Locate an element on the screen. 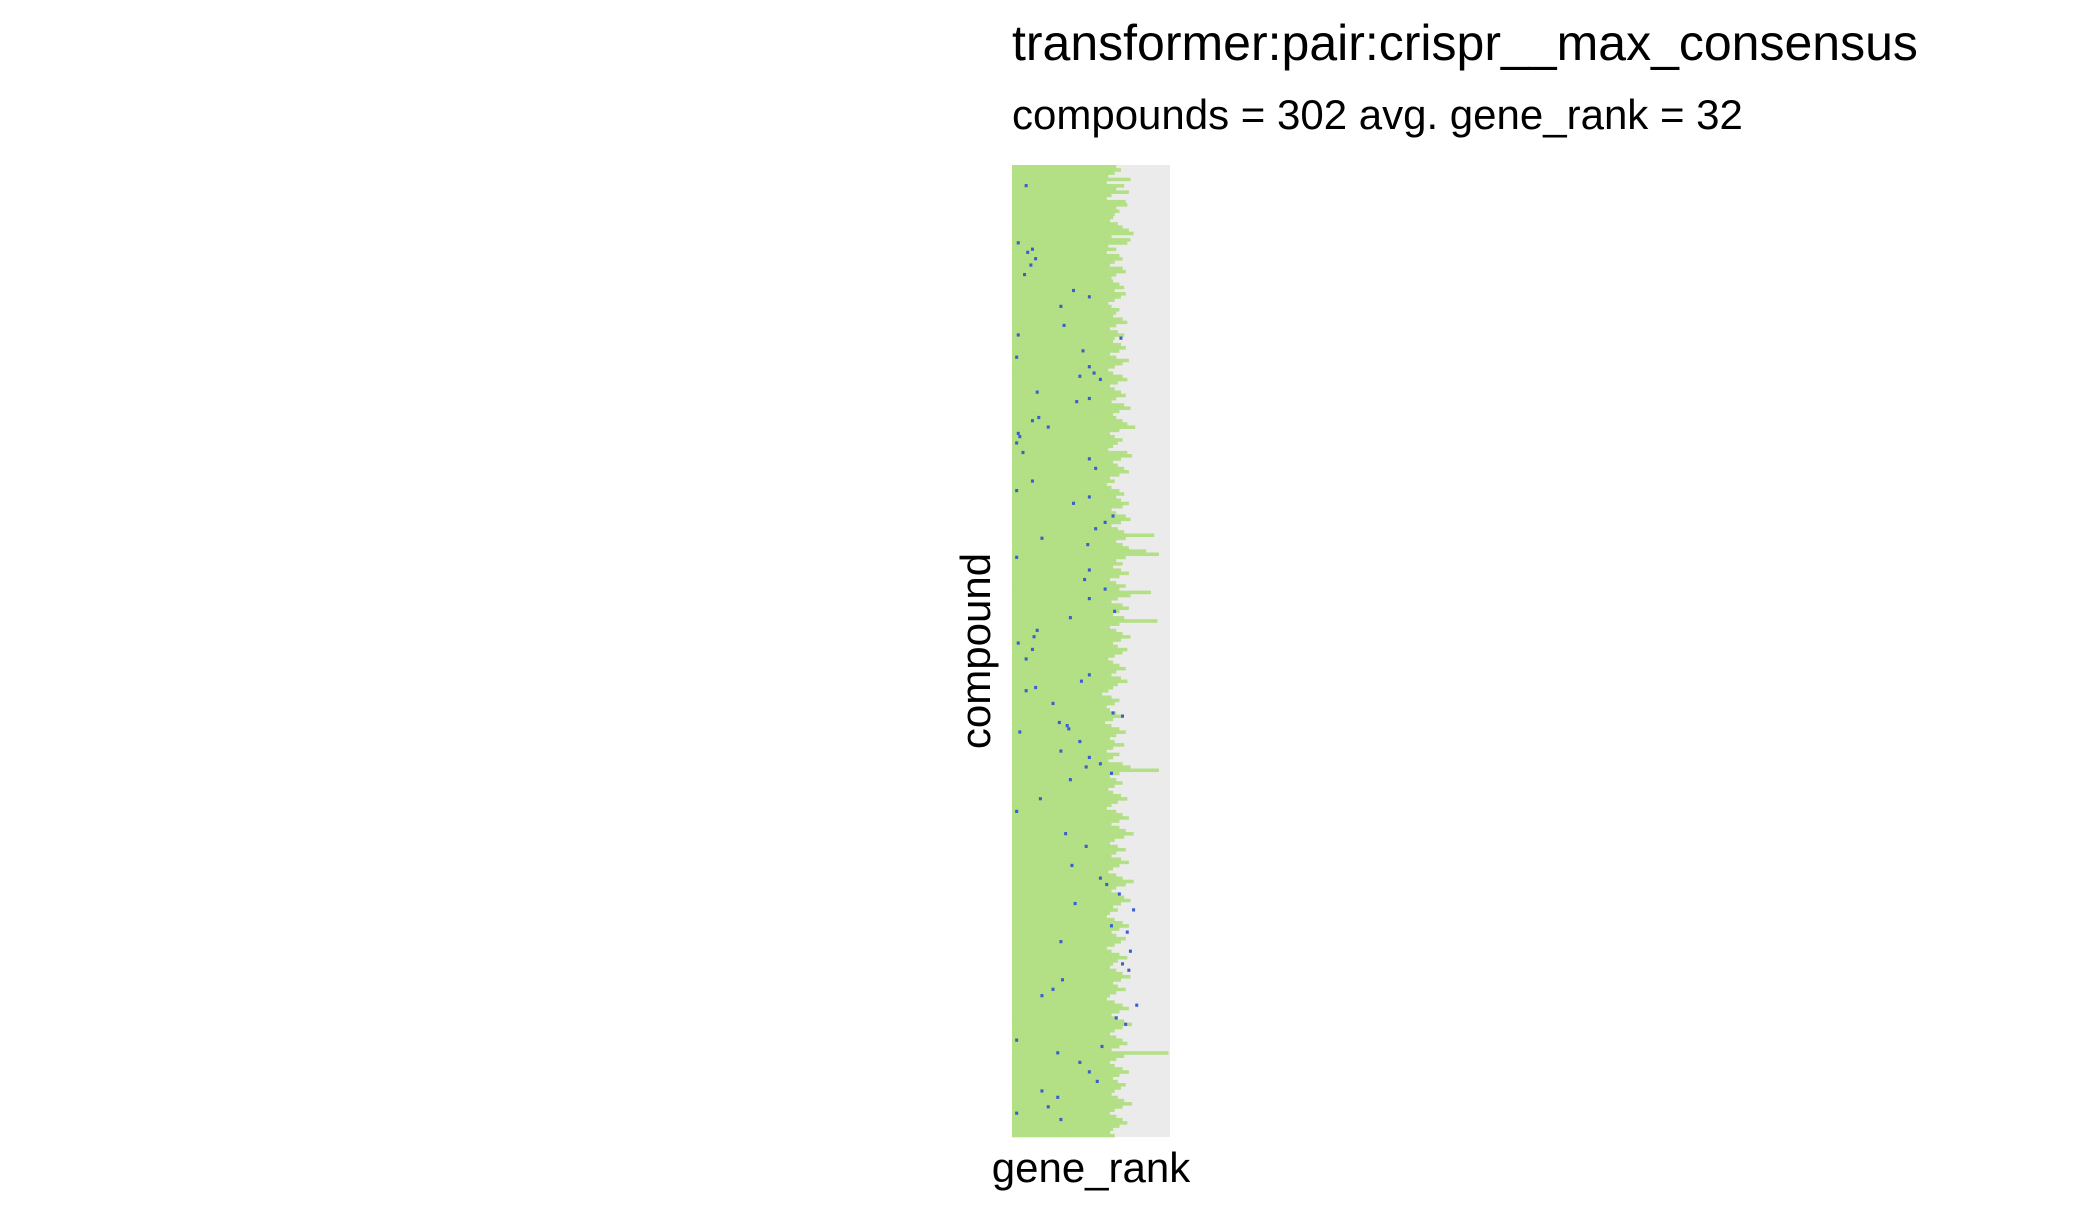  hit-marks is located at coordinates (1077, 653).